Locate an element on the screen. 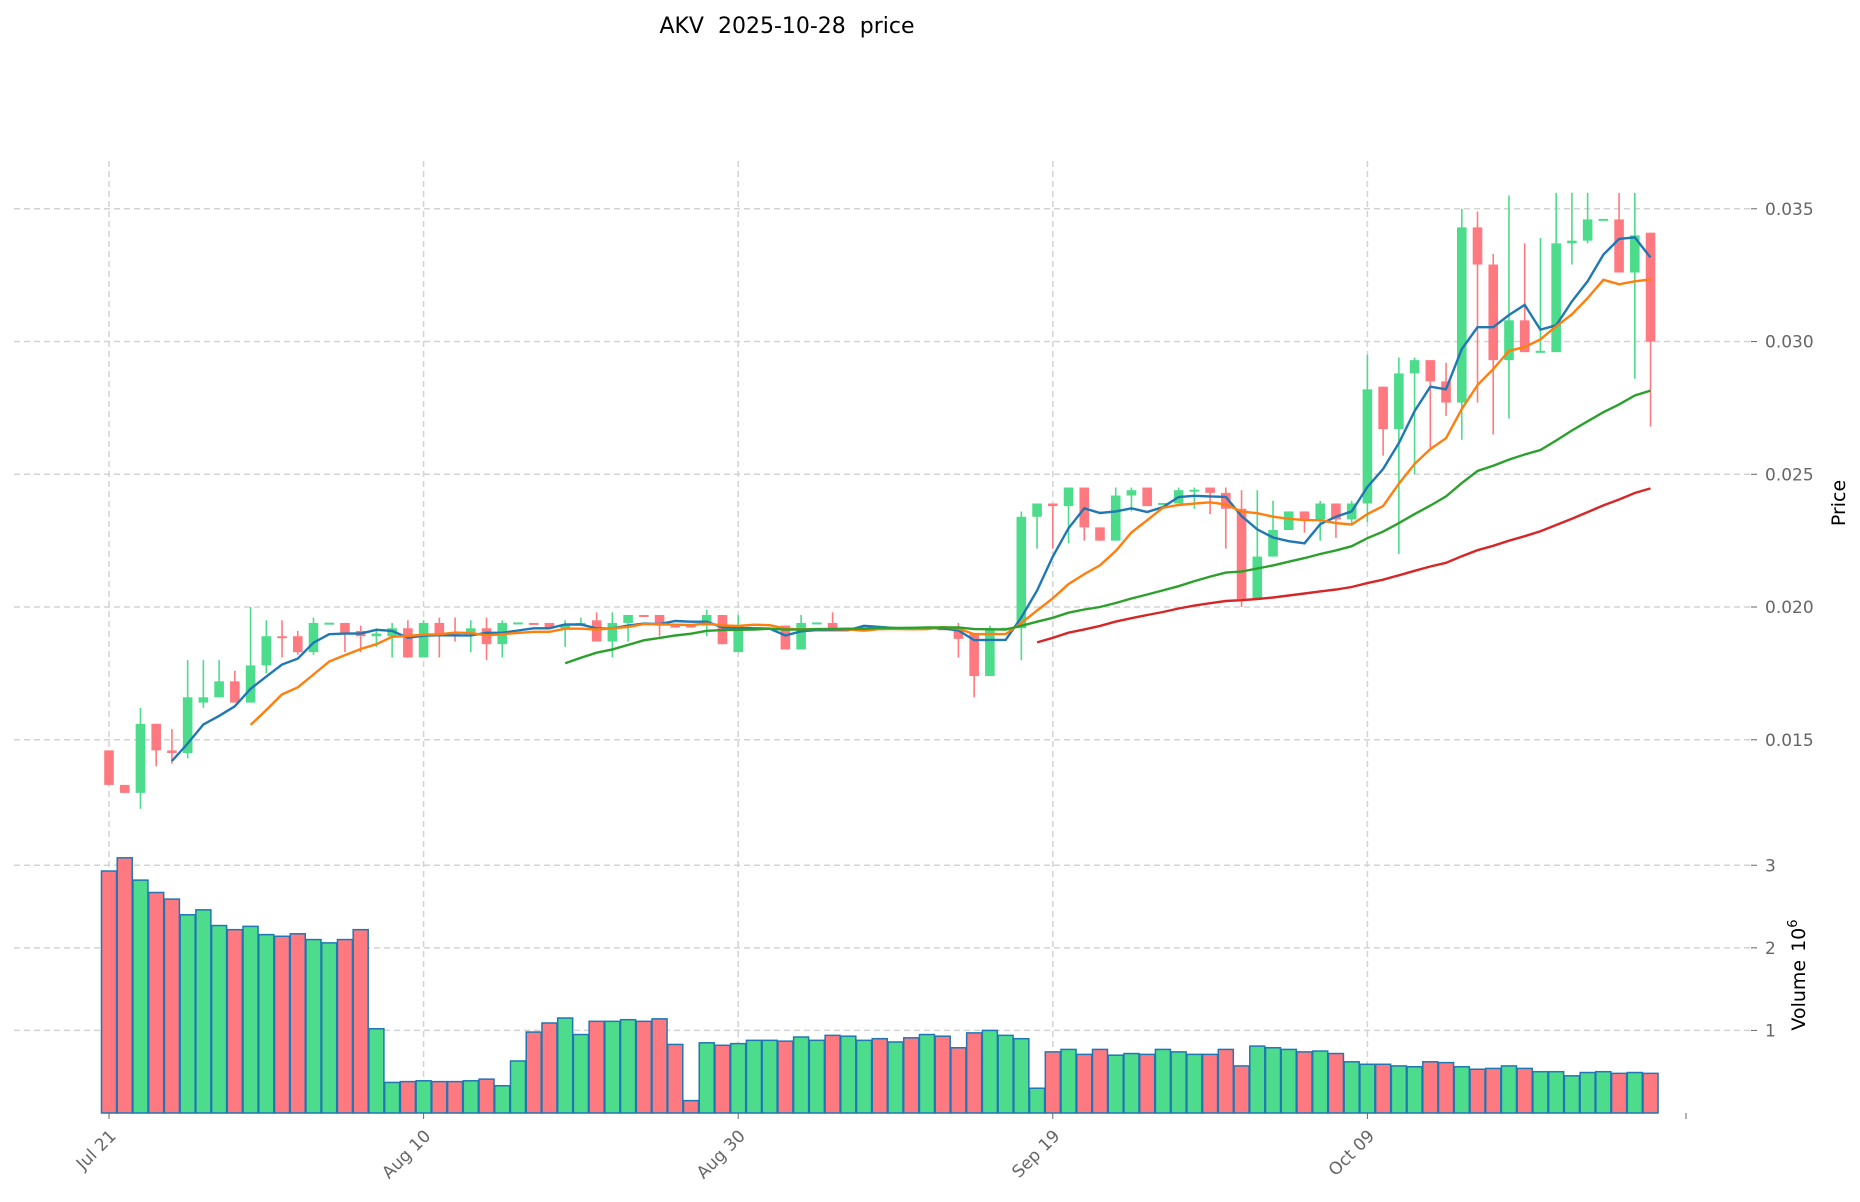 The width and height of the screenshot is (1860, 1202). date-tick-label: Aug 10 is located at coordinates (406, 1154).